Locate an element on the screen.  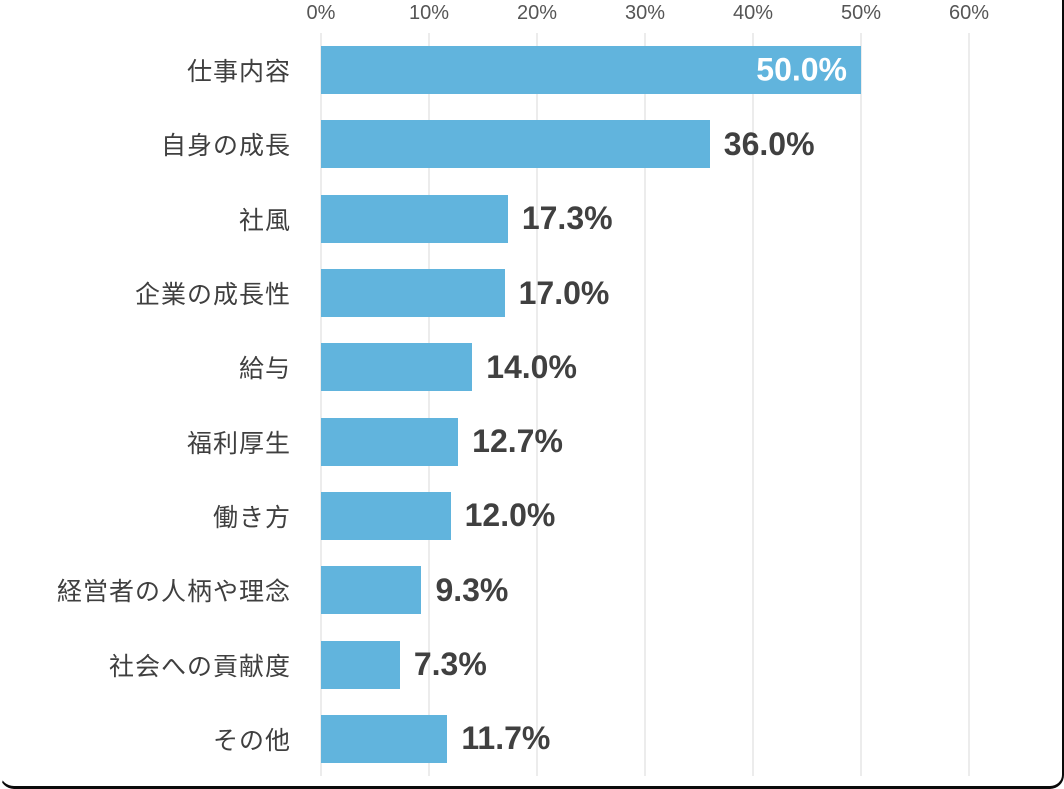
x-tick-20: 20% is located at coordinates (536, 13).